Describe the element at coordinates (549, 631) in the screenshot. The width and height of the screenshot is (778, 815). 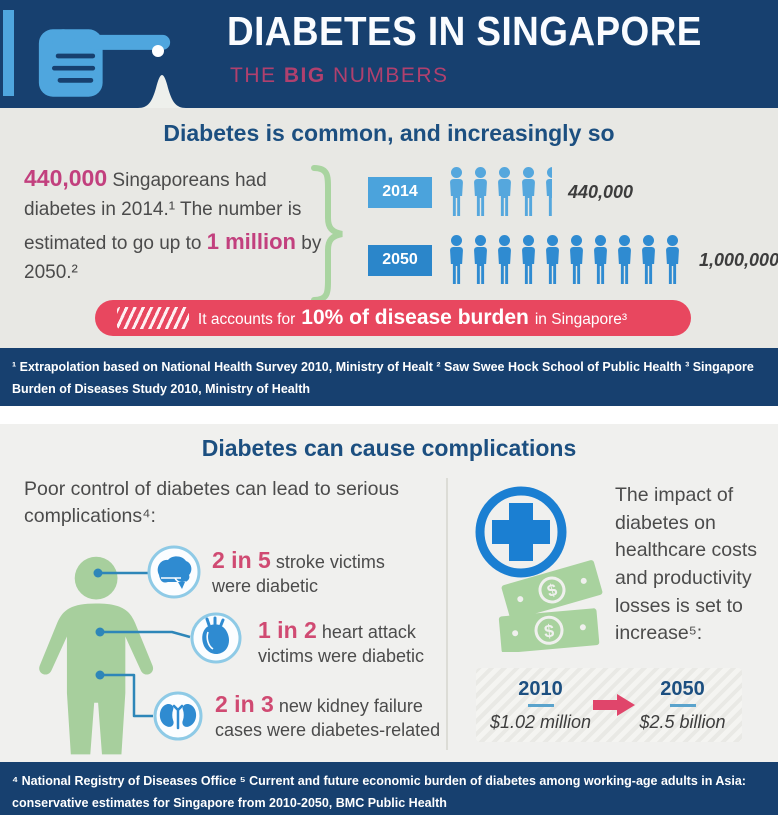
I see `dollar-sign: $` at that location.